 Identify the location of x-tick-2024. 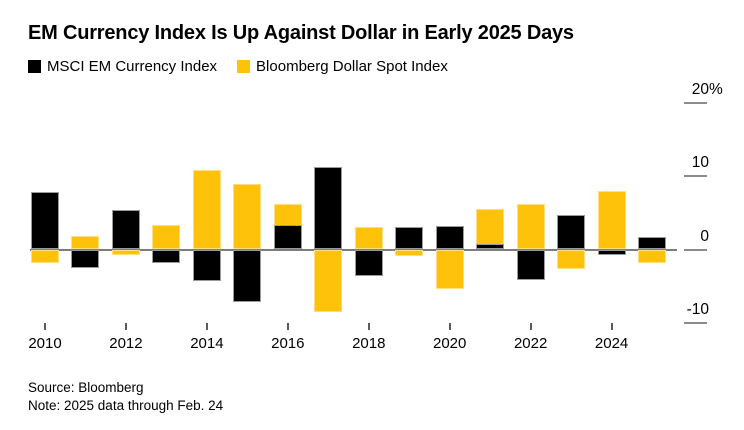
(611, 326).